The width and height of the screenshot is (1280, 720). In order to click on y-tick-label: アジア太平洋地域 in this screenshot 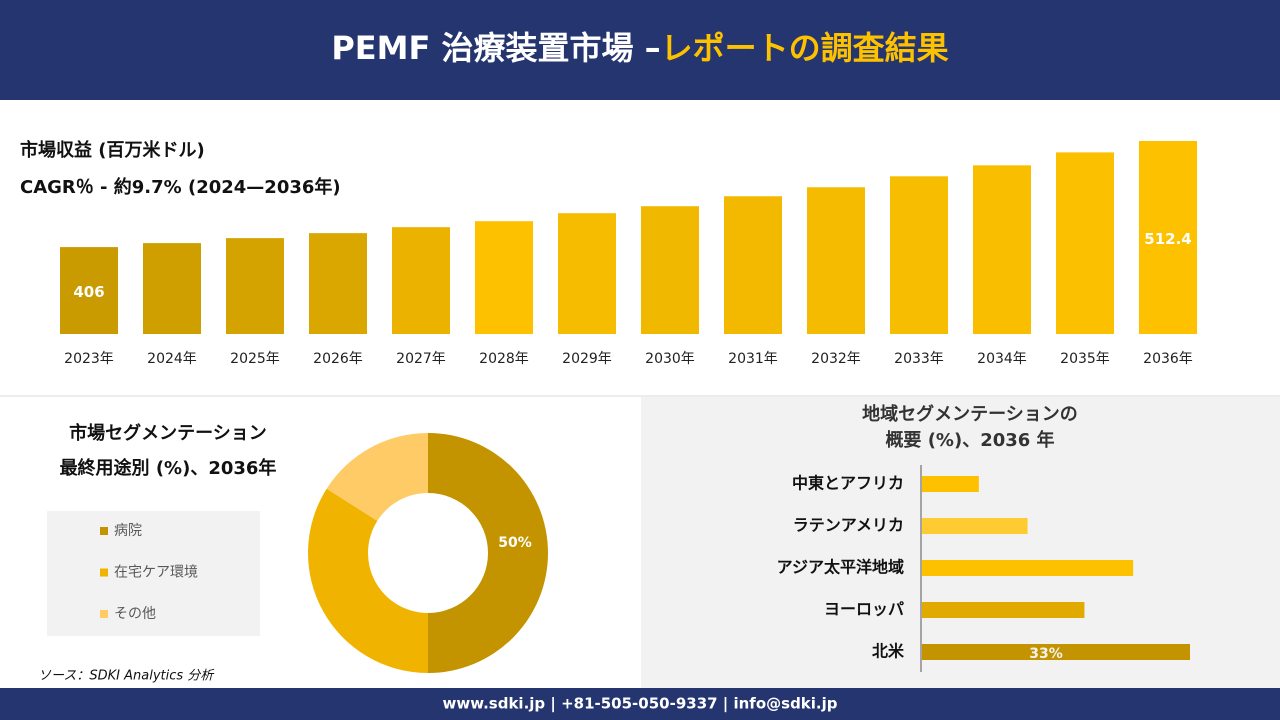, I will do `click(840, 567)`.